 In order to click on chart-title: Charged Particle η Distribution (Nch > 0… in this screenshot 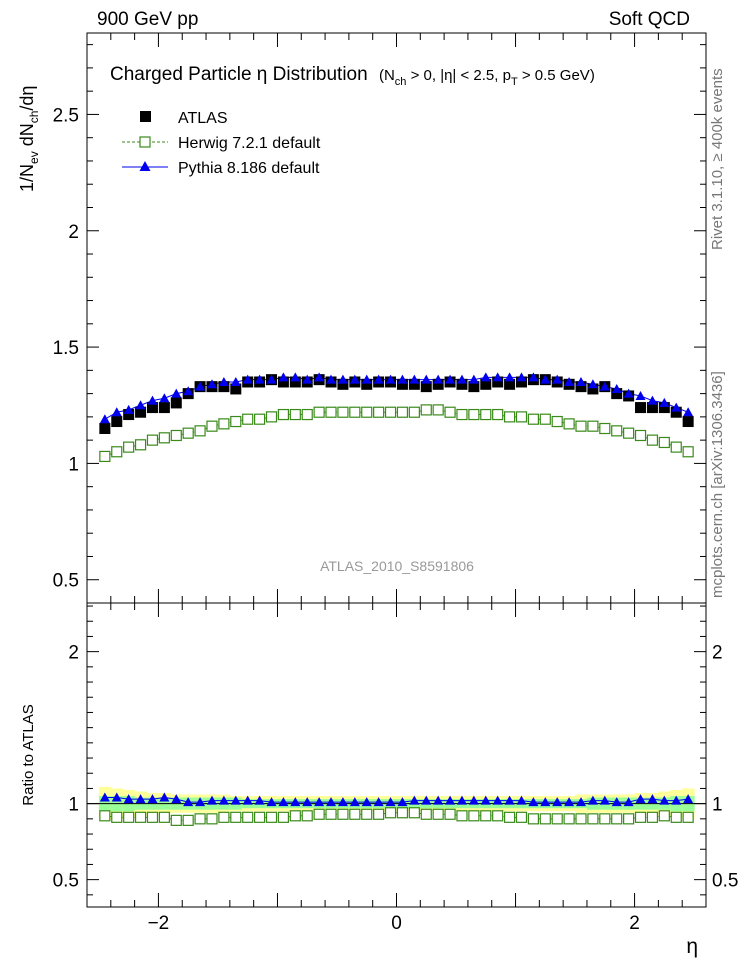, I will do `click(352, 76)`.